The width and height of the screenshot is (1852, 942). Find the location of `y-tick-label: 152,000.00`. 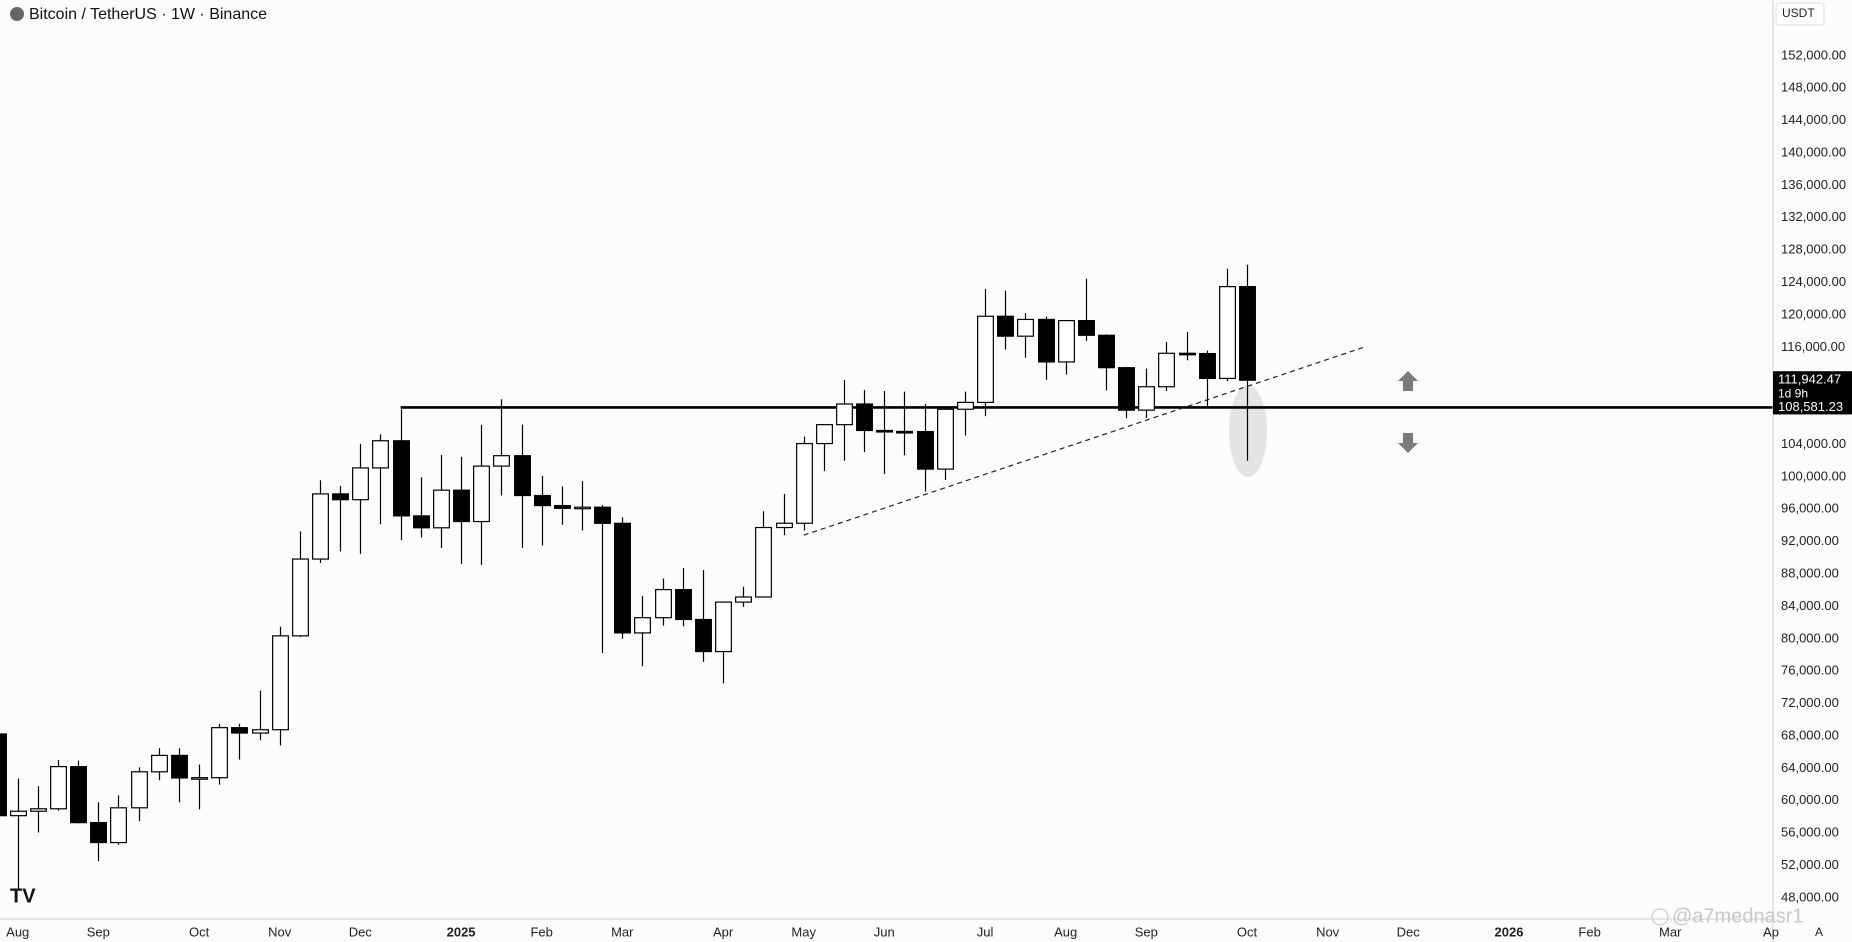

y-tick-label: 152,000.00 is located at coordinates (1813, 54).